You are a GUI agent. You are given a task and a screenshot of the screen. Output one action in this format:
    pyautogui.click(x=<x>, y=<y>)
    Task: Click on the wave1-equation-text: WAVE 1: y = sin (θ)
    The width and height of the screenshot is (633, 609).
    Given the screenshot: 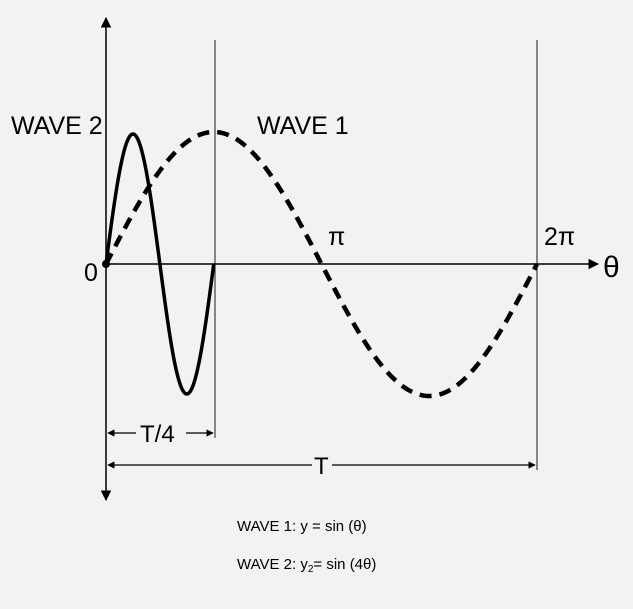 What is the action you would take?
    pyautogui.click(x=302, y=526)
    